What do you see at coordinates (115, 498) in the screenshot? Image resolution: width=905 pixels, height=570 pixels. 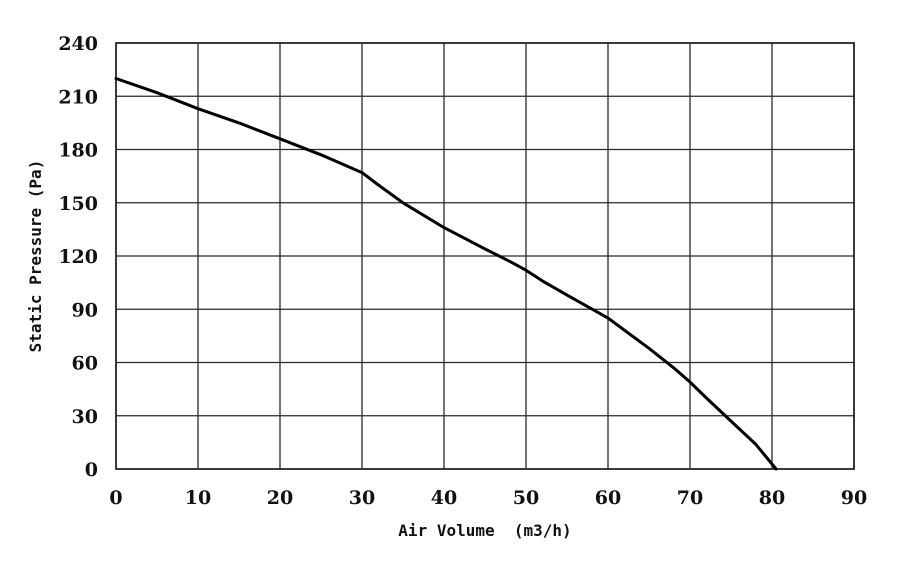 I see `x-tick-label: 0` at bounding box center [115, 498].